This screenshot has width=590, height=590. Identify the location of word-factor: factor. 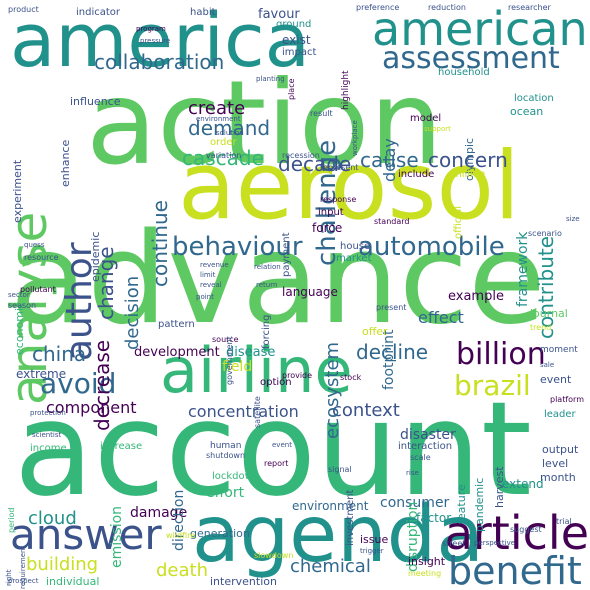
(434, 518).